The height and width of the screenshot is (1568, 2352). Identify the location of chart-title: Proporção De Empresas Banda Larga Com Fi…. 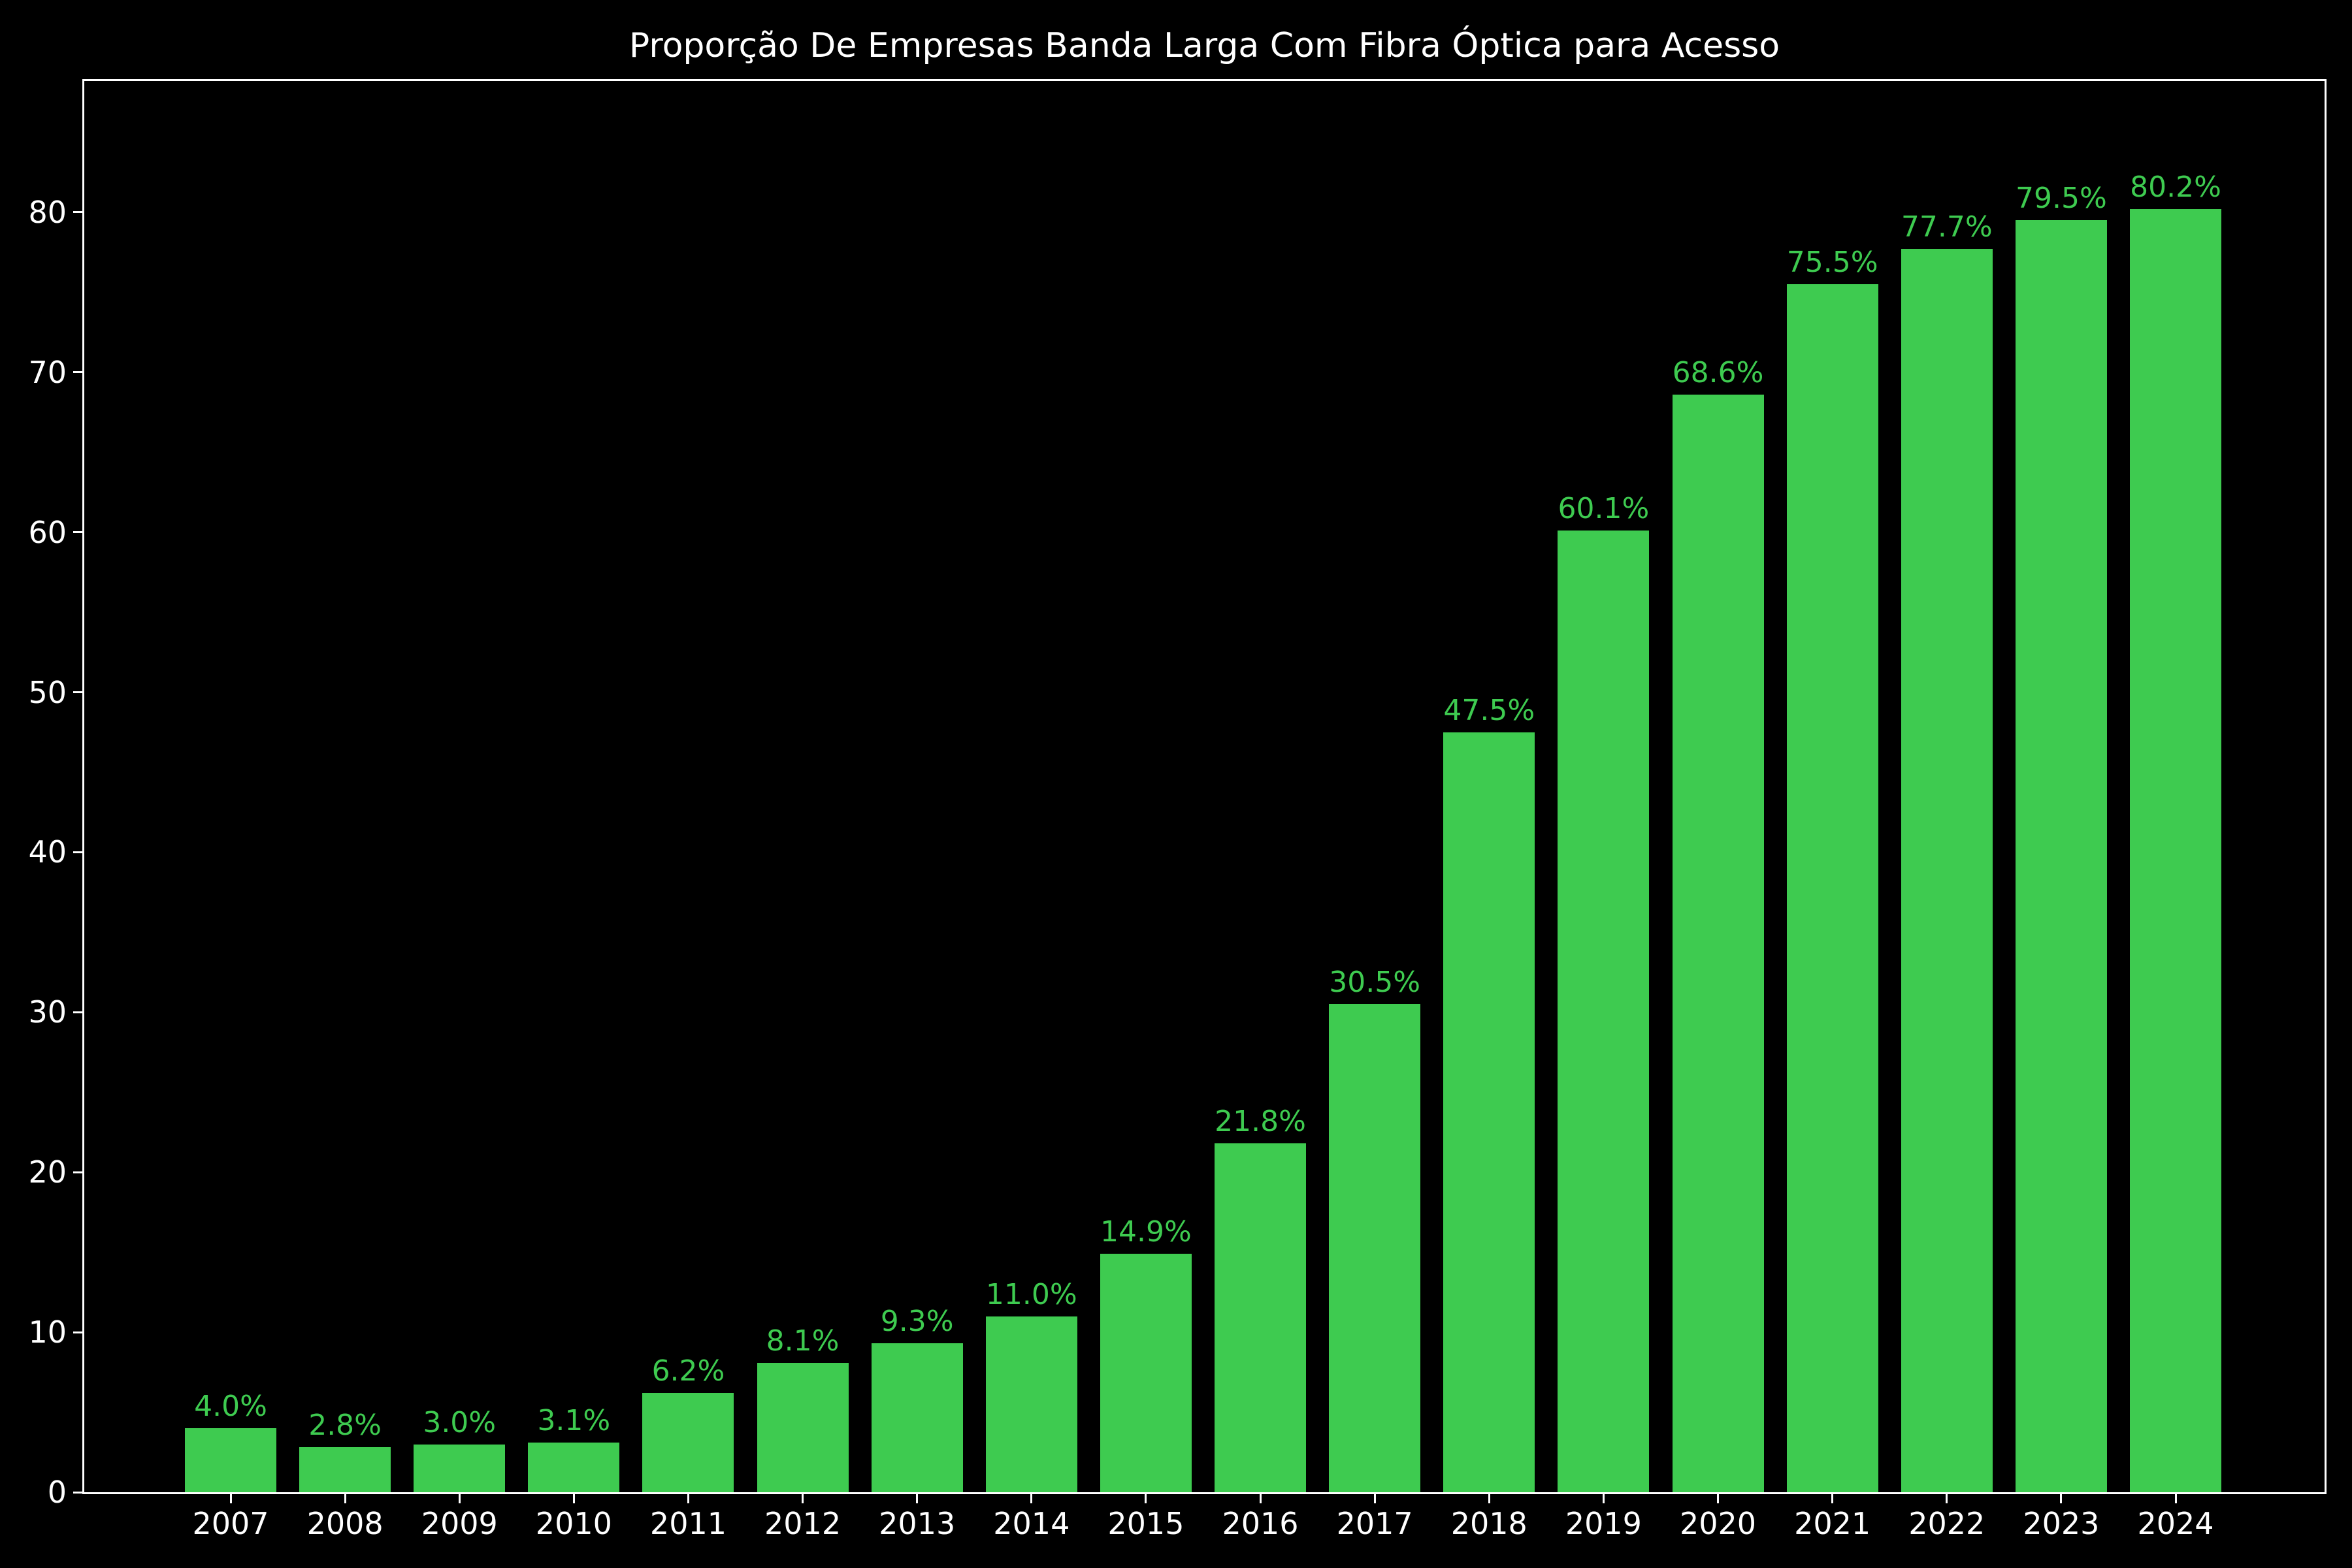
(1204, 45).